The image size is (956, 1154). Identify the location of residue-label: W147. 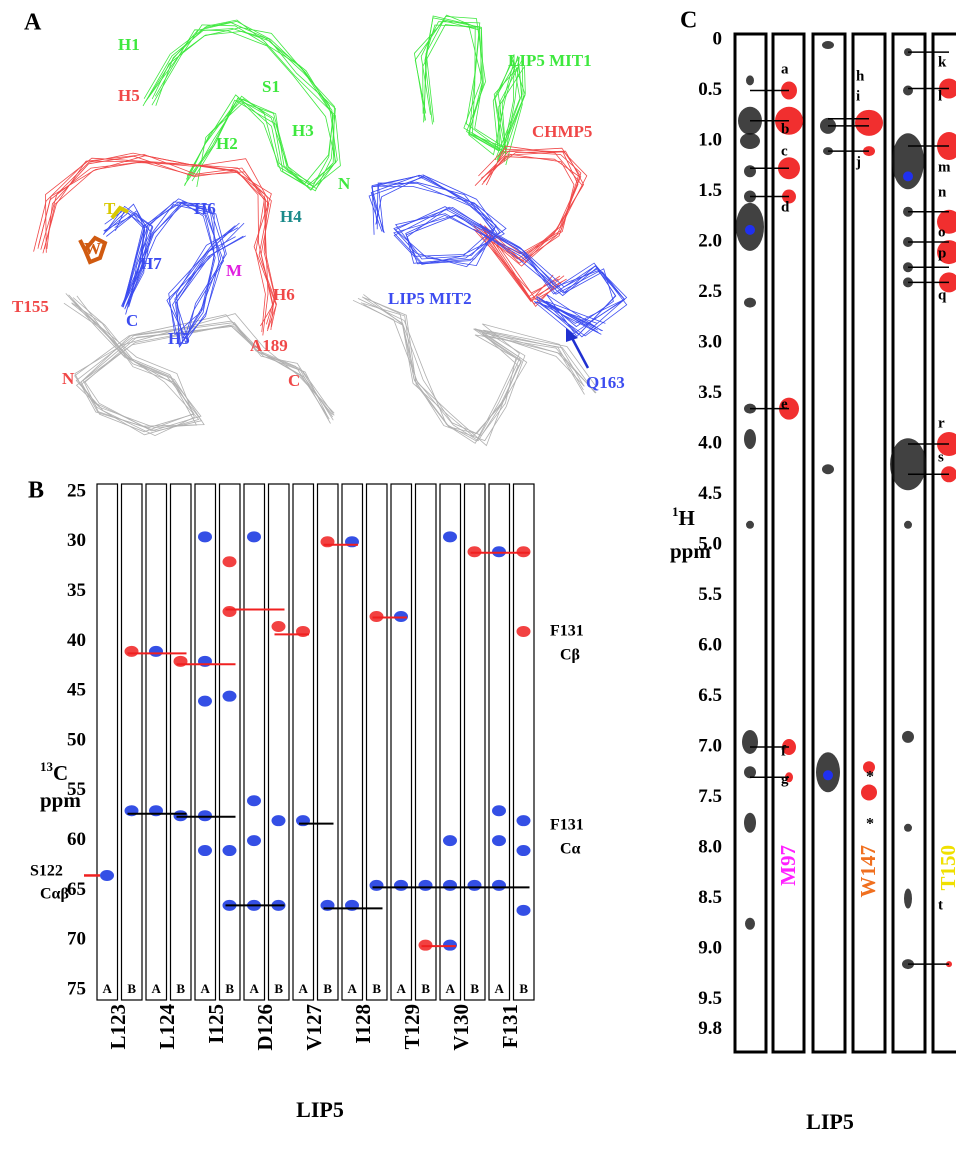
(868, 871).